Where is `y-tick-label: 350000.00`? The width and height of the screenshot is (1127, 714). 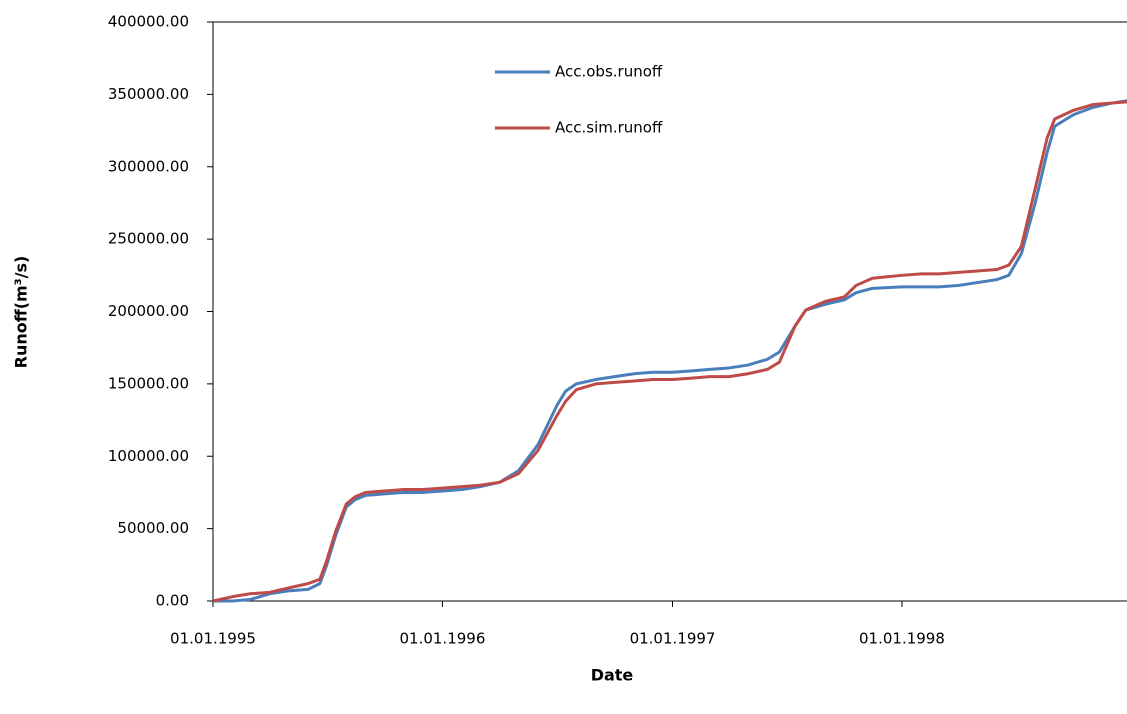
y-tick-label: 350000.00 is located at coordinates (148, 94).